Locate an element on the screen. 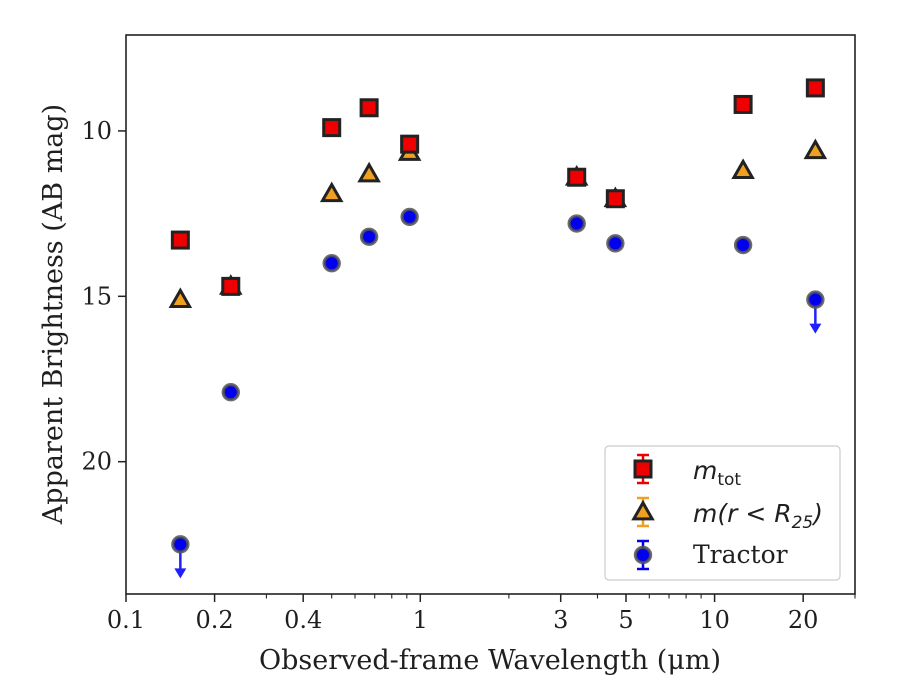  legend: mtot m(r < R25) Tractor is located at coordinates (722, 513).